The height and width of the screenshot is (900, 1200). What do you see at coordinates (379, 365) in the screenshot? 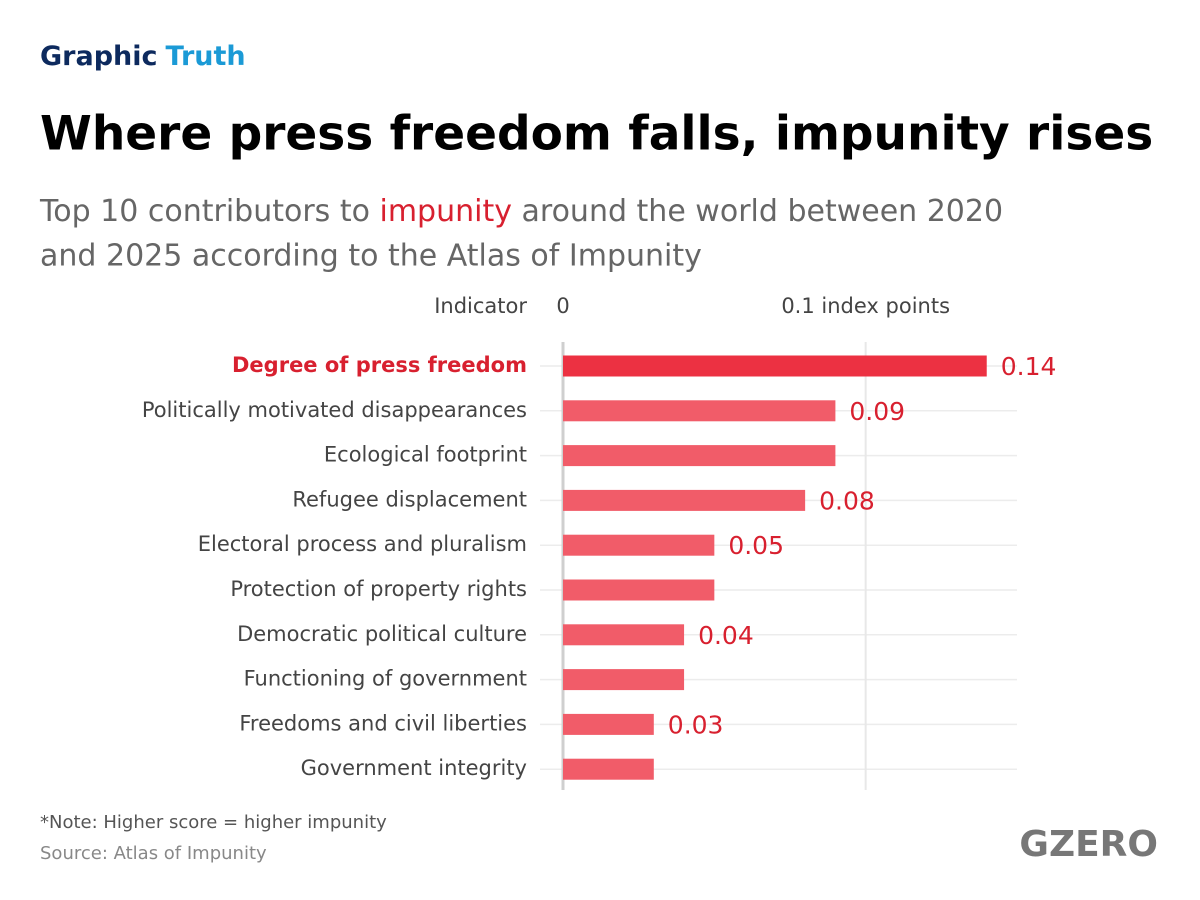
I see `y-tick-label: Degree of press freedom` at bounding box center [379, 365].